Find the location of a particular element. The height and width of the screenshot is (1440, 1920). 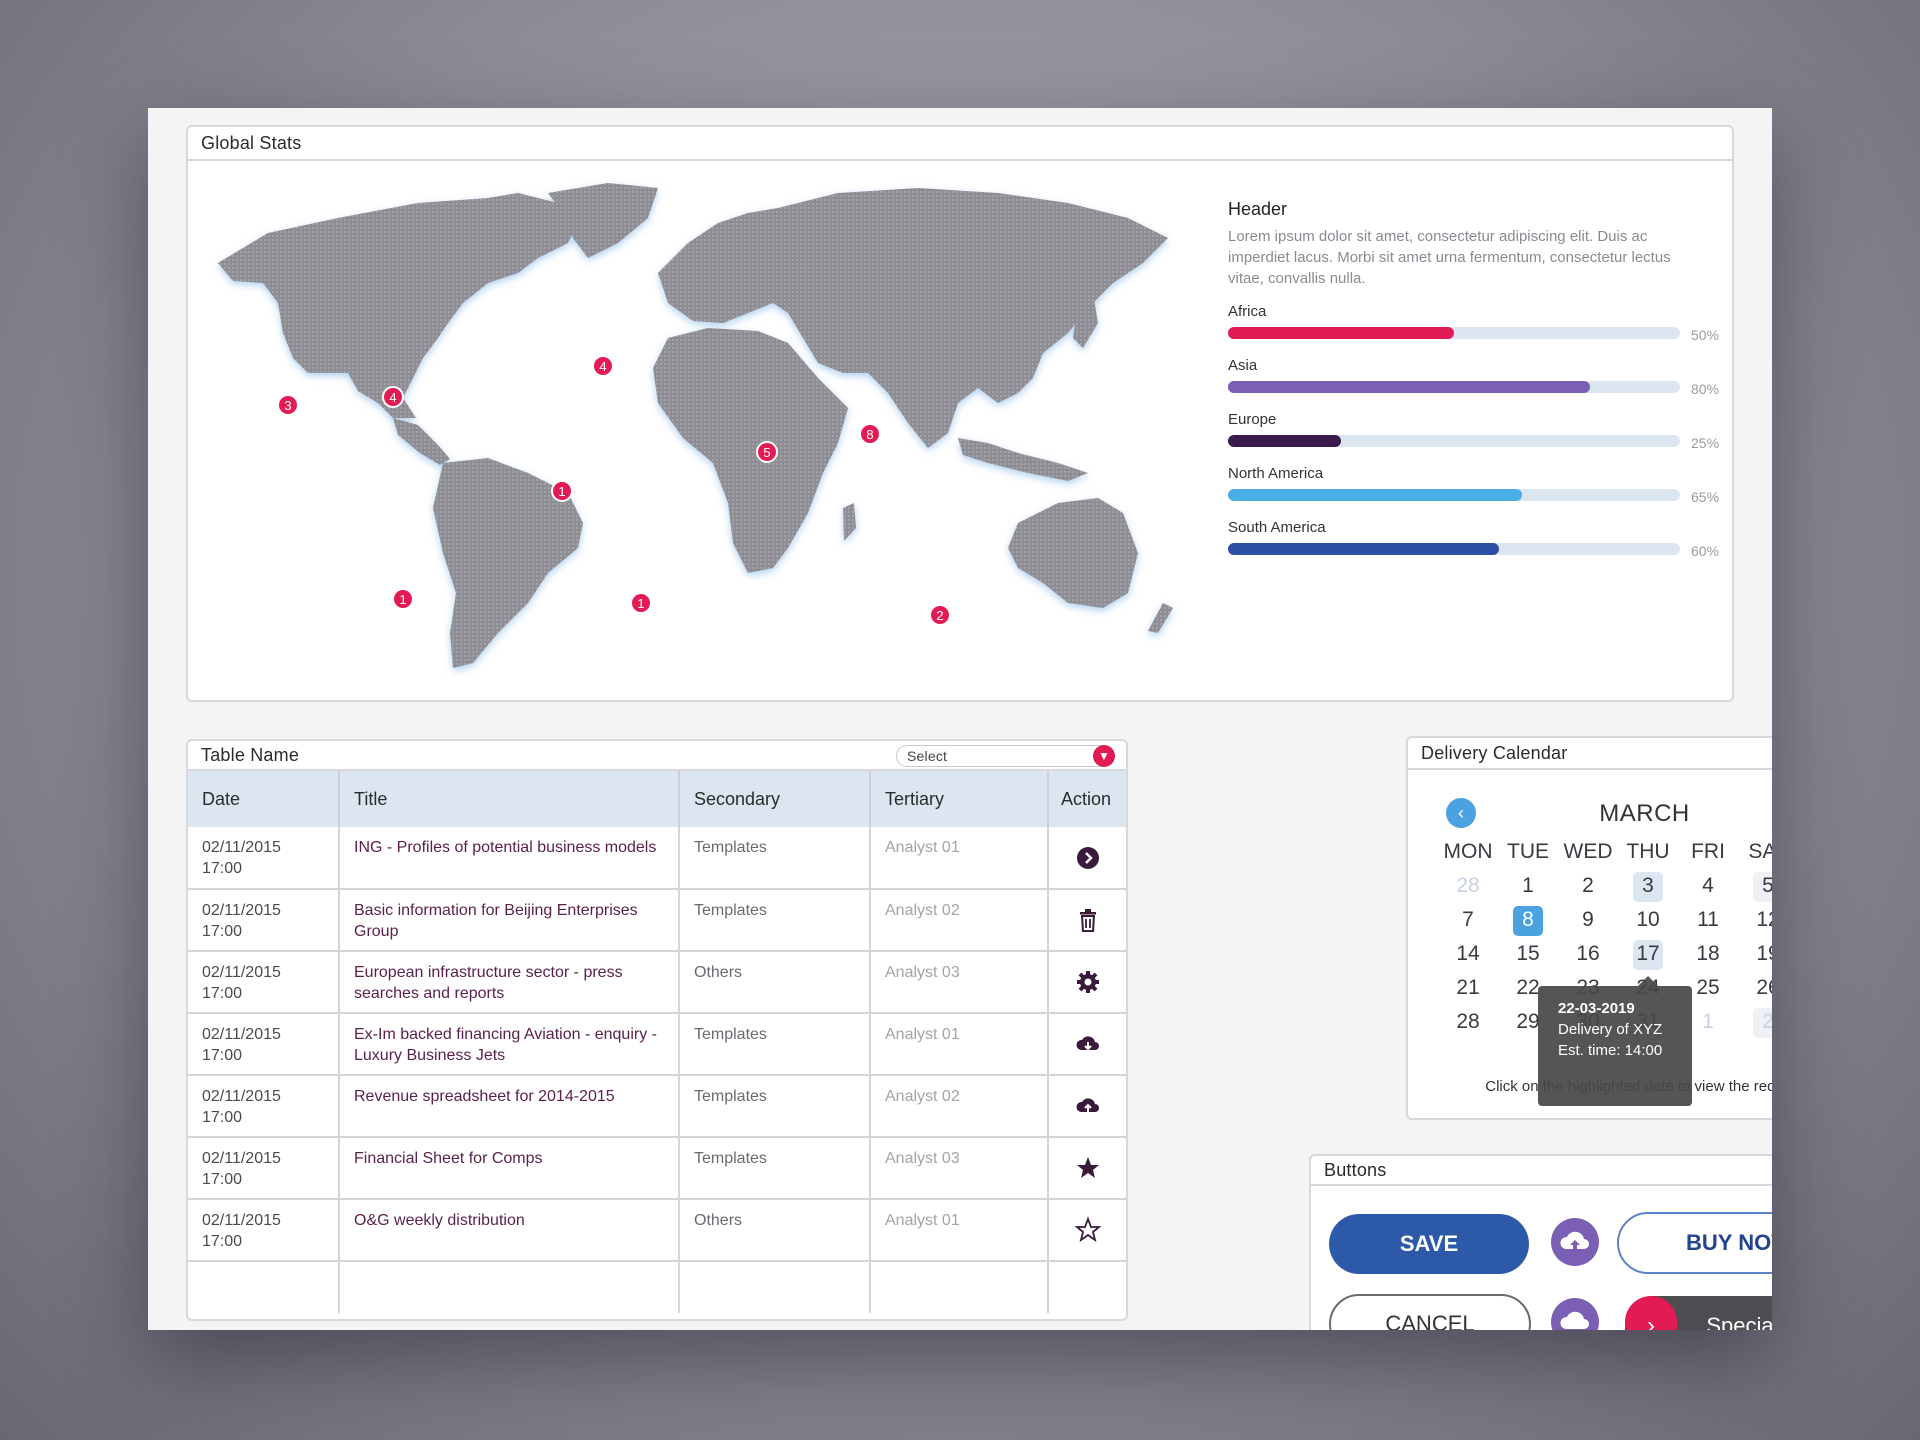

region-progress: South America 60% is located at coordinates (1478, 539).